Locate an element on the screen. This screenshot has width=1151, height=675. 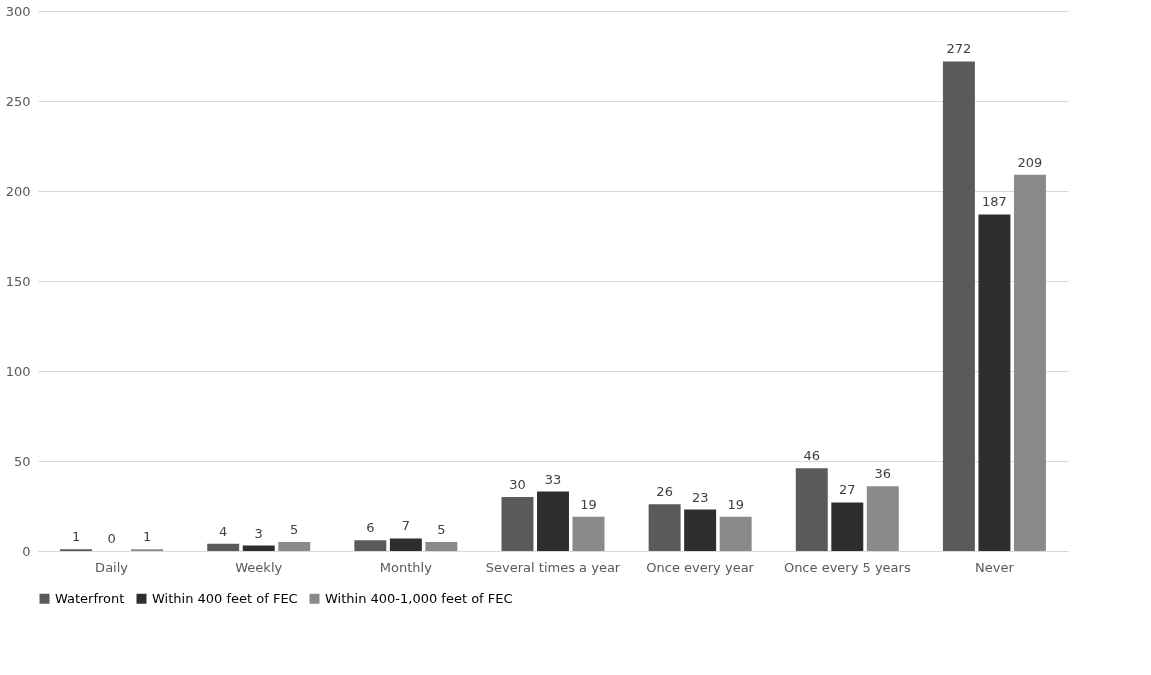
y-tick-label: 0 is located at coordinates (26, 551).